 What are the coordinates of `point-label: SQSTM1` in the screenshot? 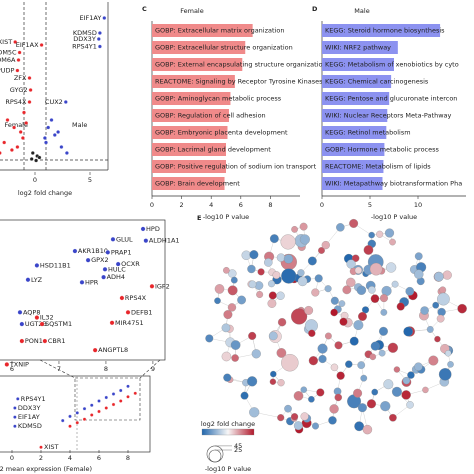 It's located at (58, 324).